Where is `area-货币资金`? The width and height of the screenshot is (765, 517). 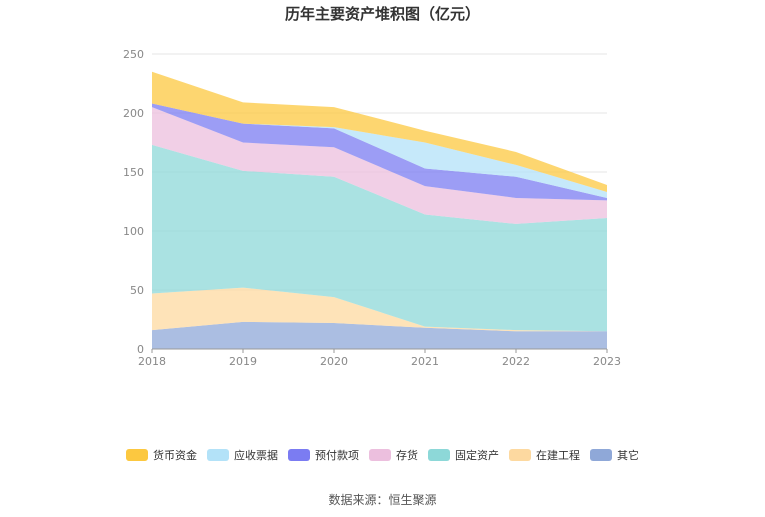 area-货币资金 is located at coordinates (379, 132).